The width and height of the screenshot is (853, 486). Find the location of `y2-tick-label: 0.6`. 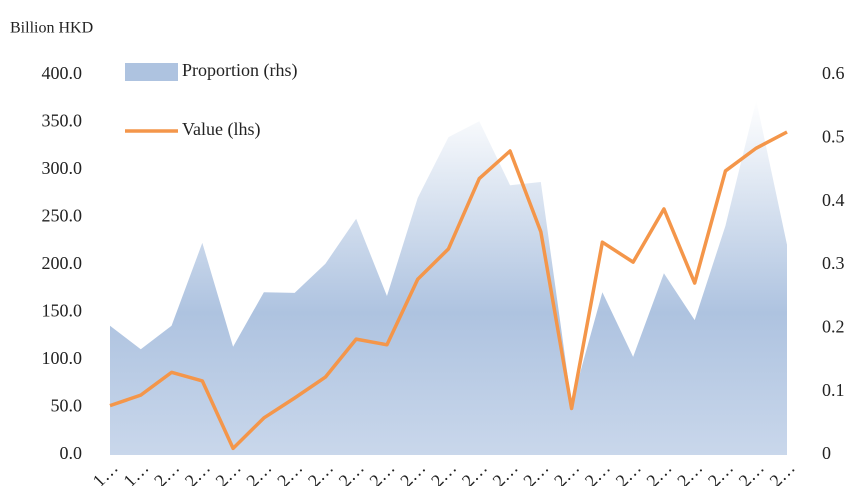

y2-tick-label: 0.6 is located at coordinates (833, 73).